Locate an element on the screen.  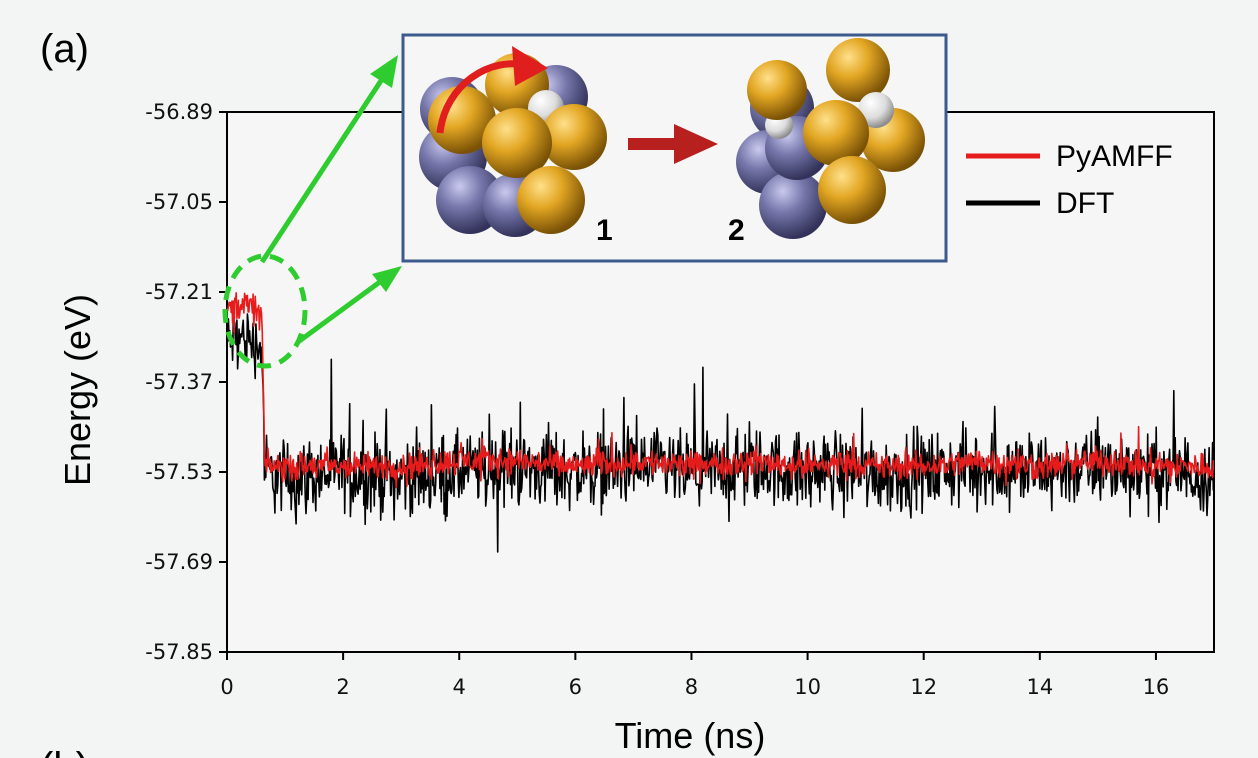
highlight-annotation is located at coordinates (312, 212).